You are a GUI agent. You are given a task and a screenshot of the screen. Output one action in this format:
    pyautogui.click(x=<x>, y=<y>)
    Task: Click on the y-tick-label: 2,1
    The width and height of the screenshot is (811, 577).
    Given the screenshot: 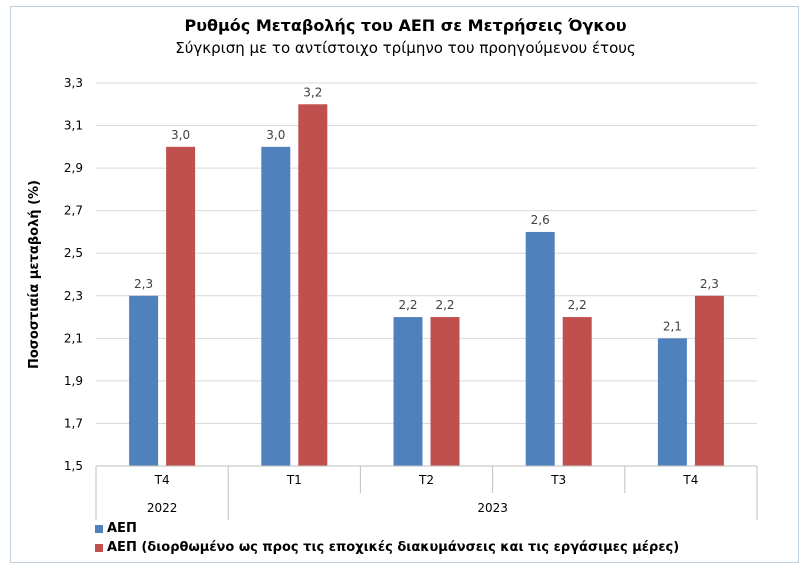 What is the action you would take?
    pyautogui.click(x=73, y=338)
    